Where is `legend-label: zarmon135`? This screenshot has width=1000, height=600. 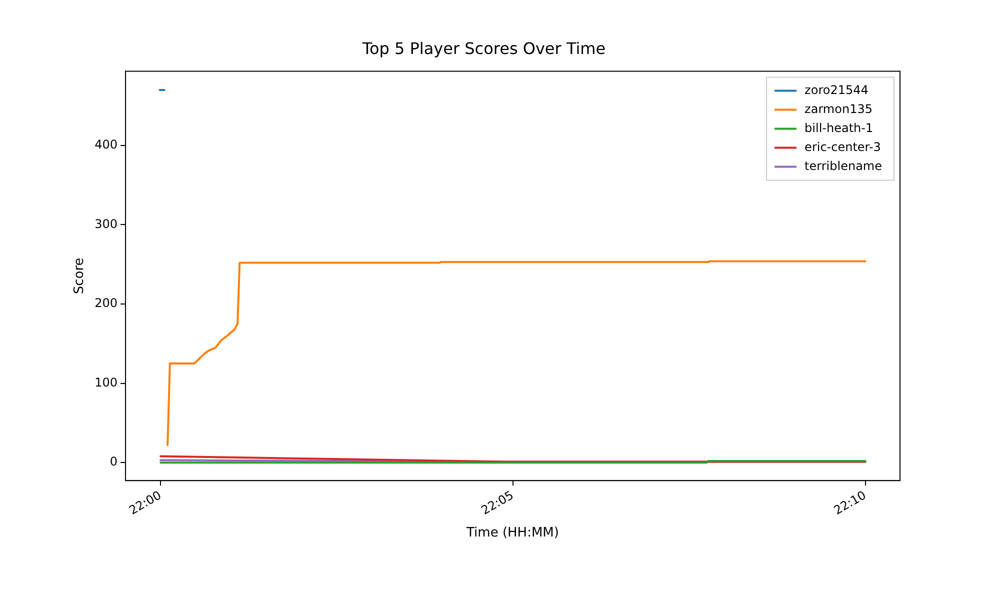 legend-label: zarmon135 is located at coordinates (838, 109).